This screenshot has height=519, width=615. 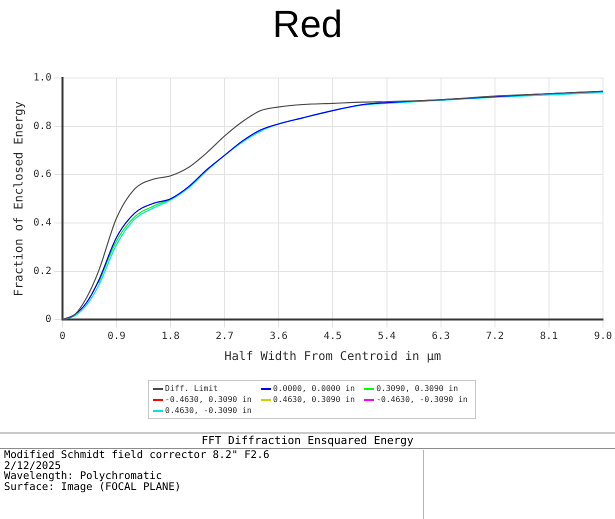 What do you see at coordinates (422, 399) in the screenshot?
I see `legend-label: -0.4630, -0.3090 in` at bounding box center [422, 399].